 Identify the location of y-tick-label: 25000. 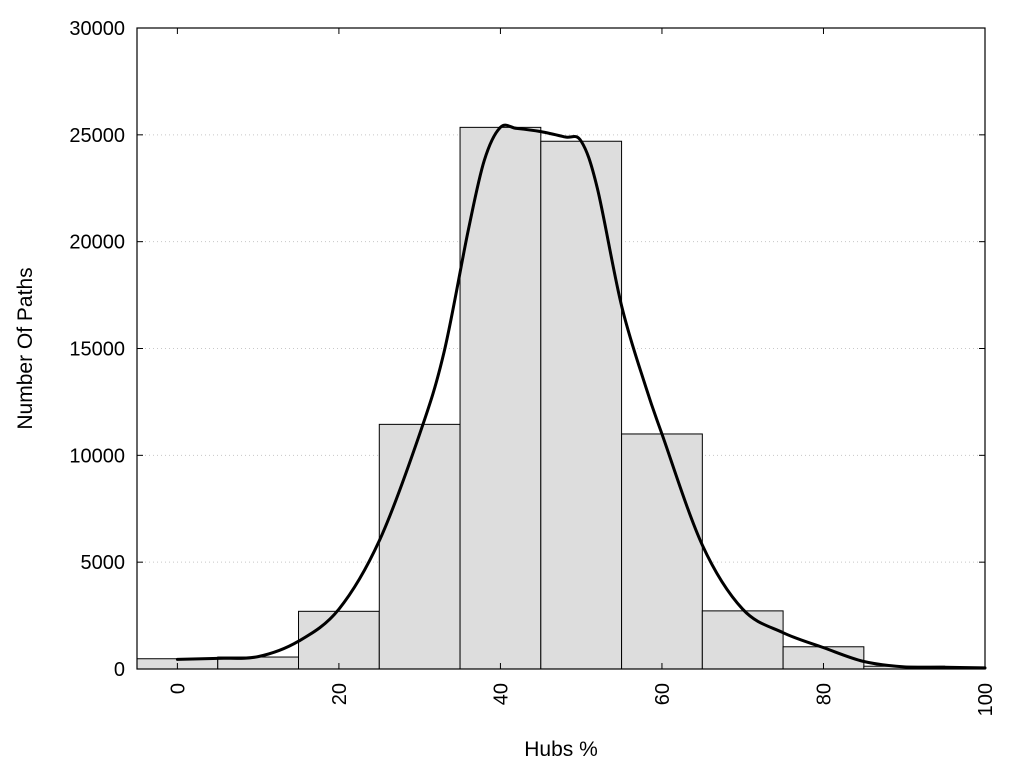
(97, 136).